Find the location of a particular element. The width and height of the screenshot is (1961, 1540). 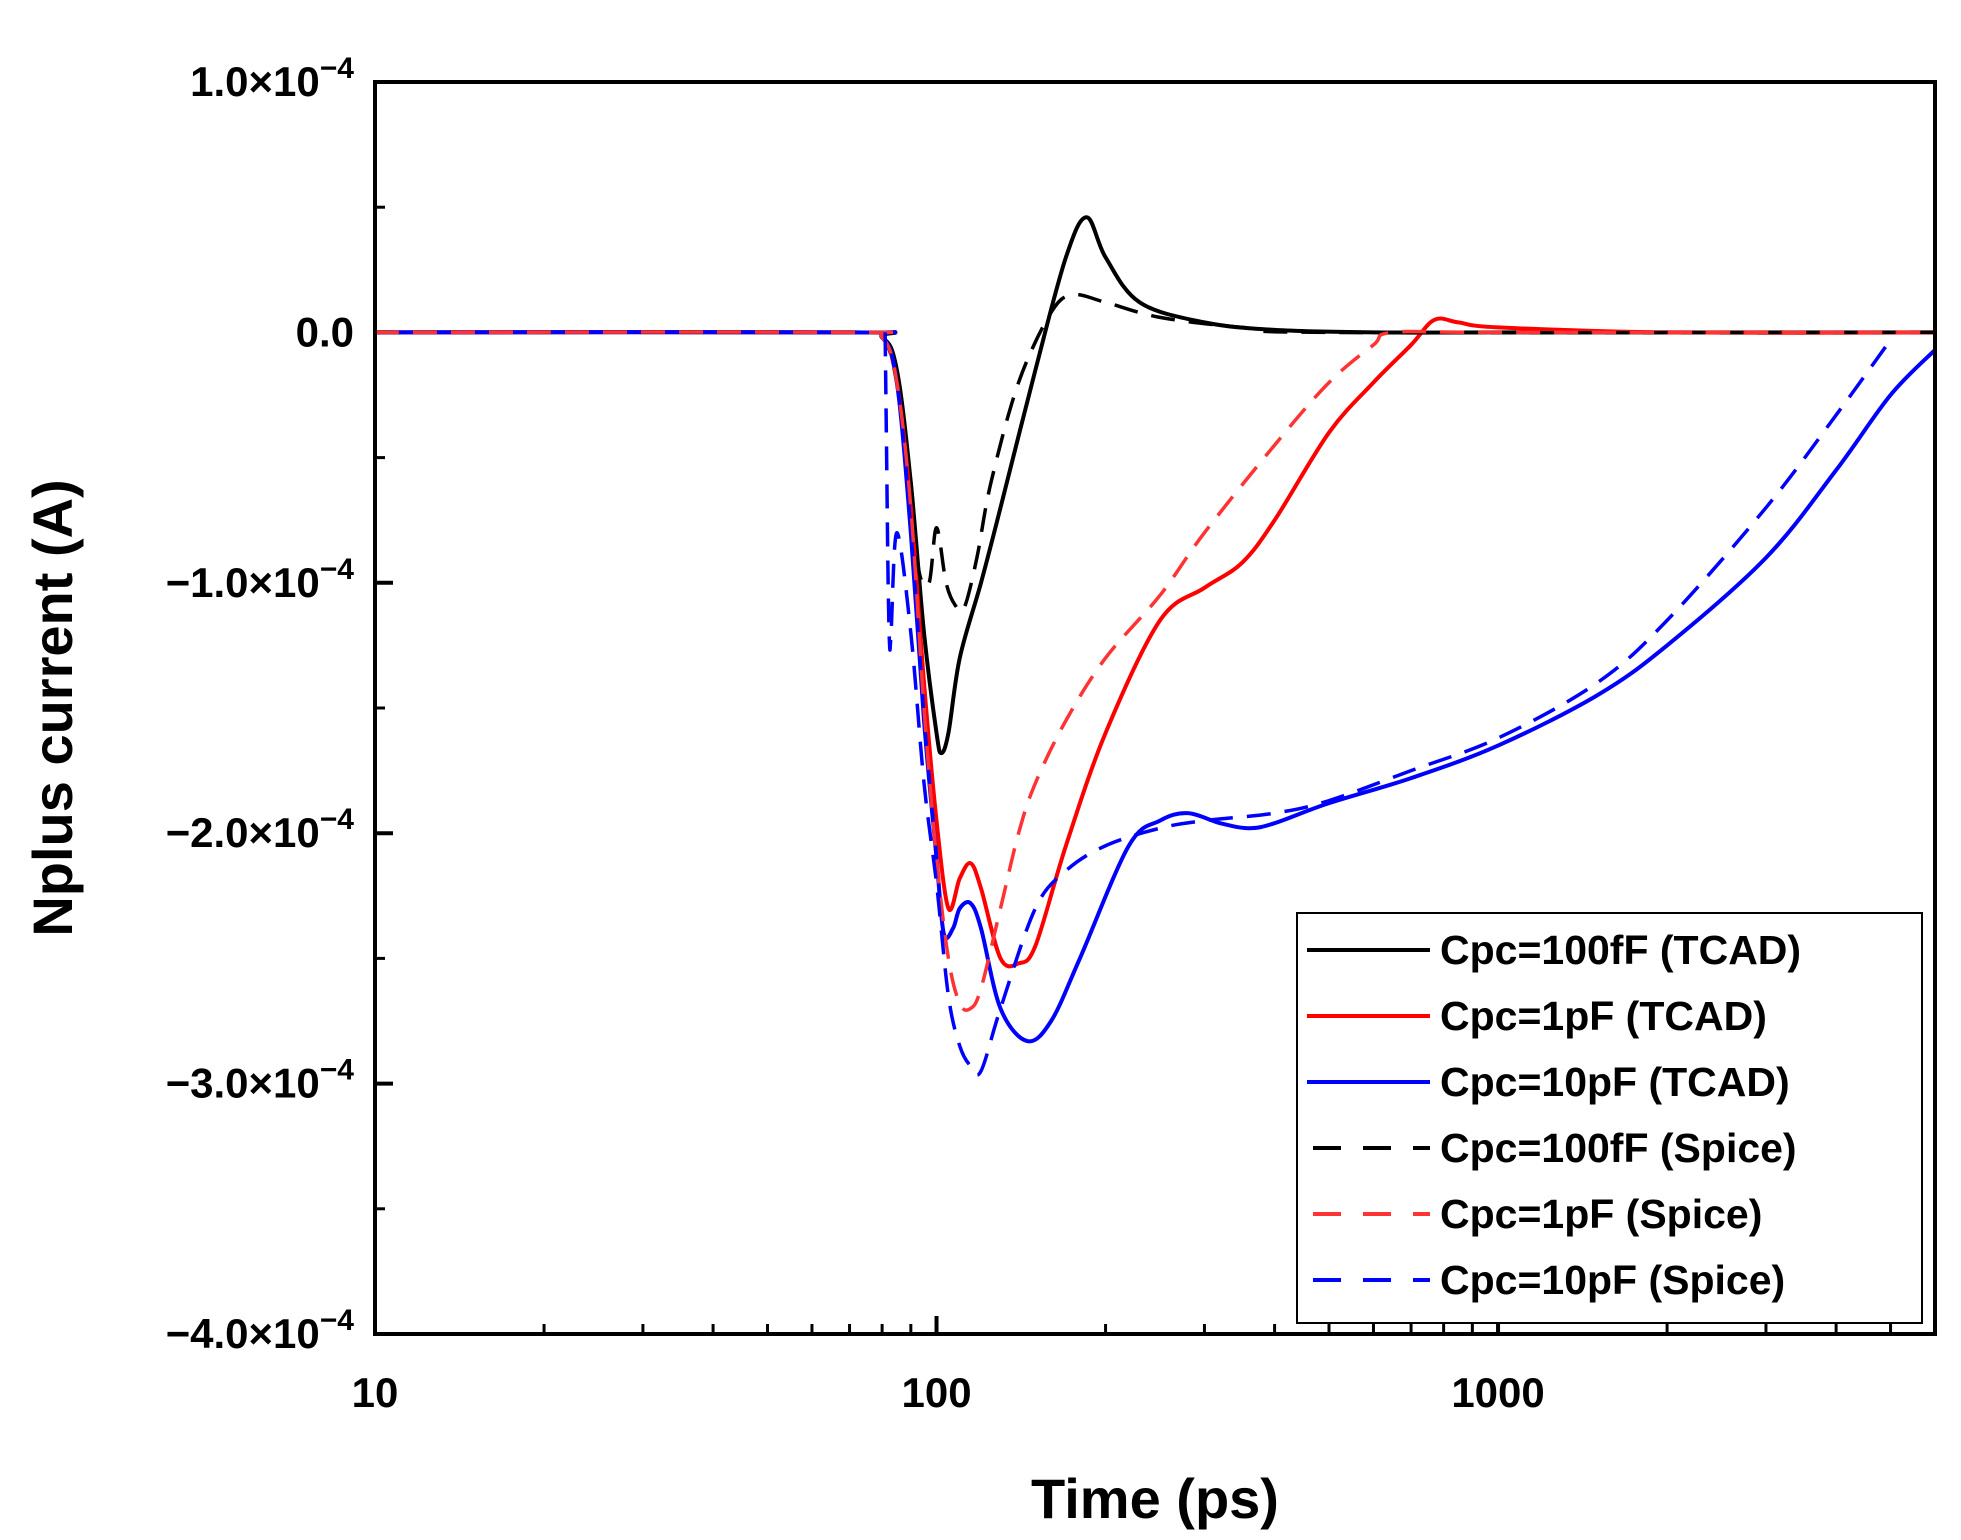

legend-label-6: Cpc=10pF (Spice) is located at coordinates (1612, 1280).